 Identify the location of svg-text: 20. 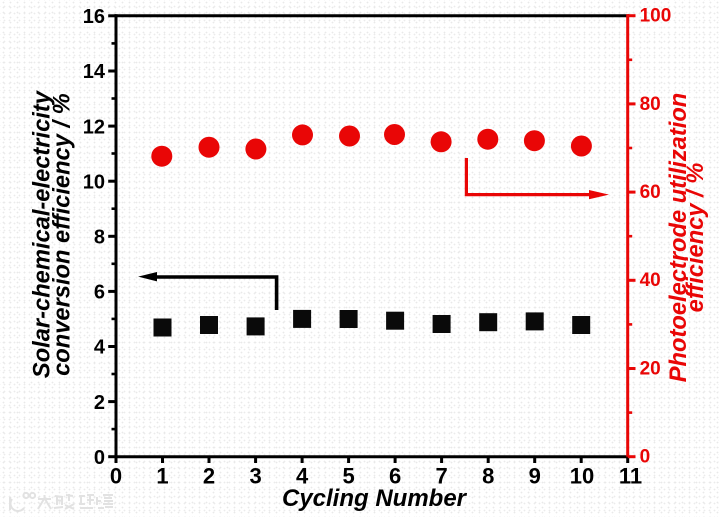
(650, 368).